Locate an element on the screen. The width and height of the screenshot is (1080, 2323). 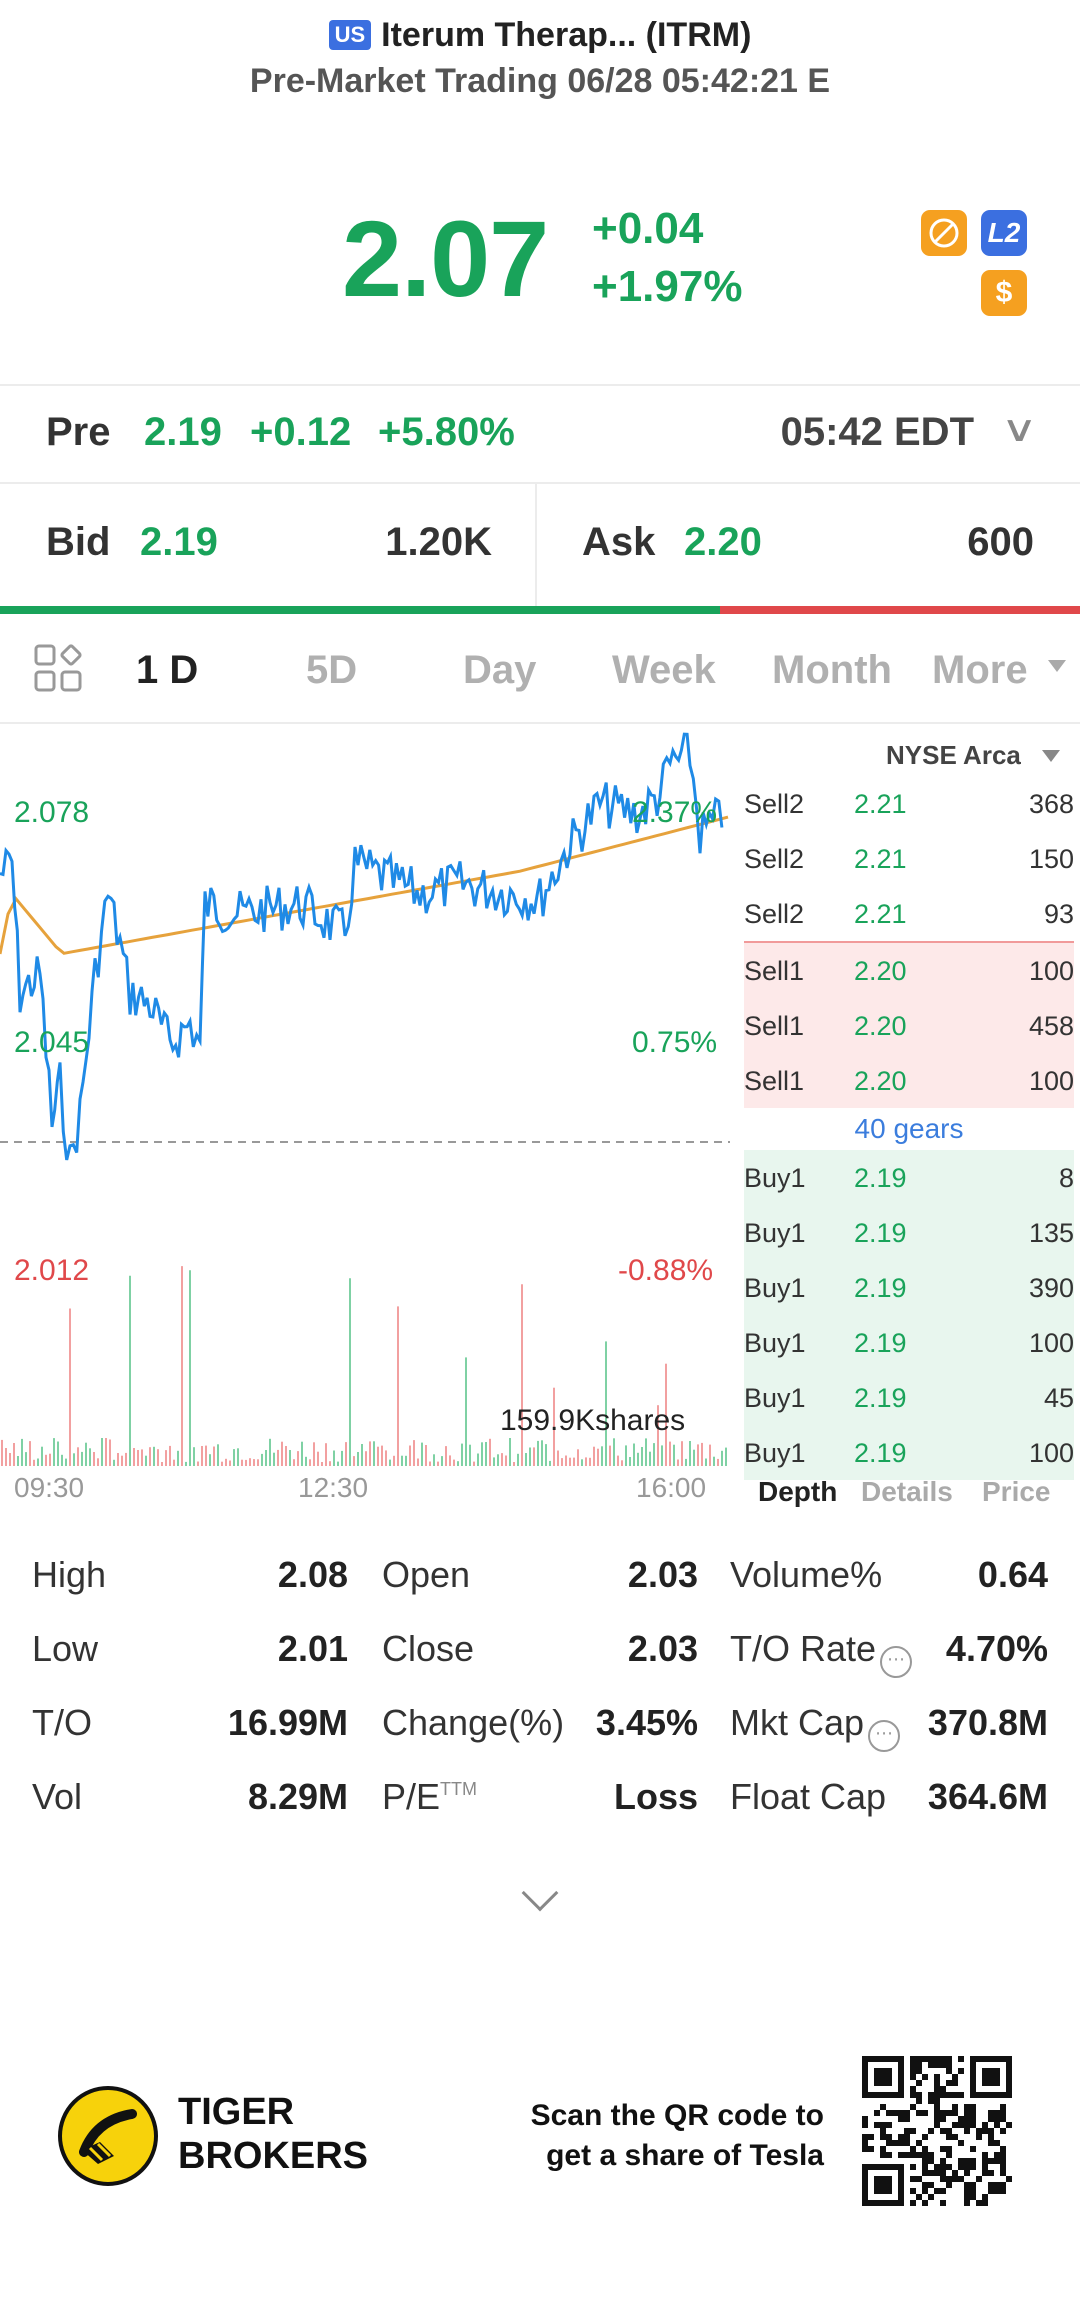
dollar-icon: $ is located at coordinates (1004, 293).